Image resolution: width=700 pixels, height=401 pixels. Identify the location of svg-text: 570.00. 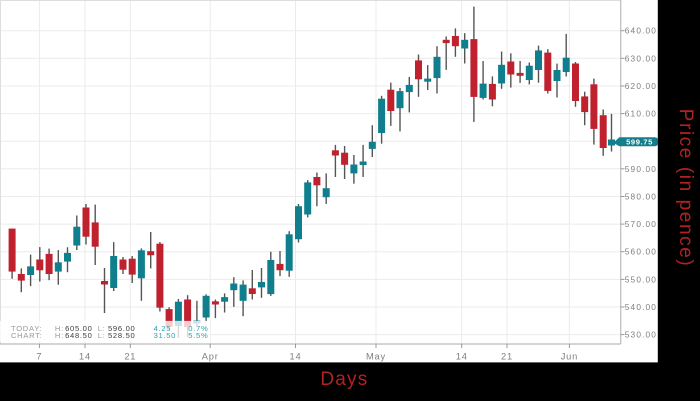
(641, 224).